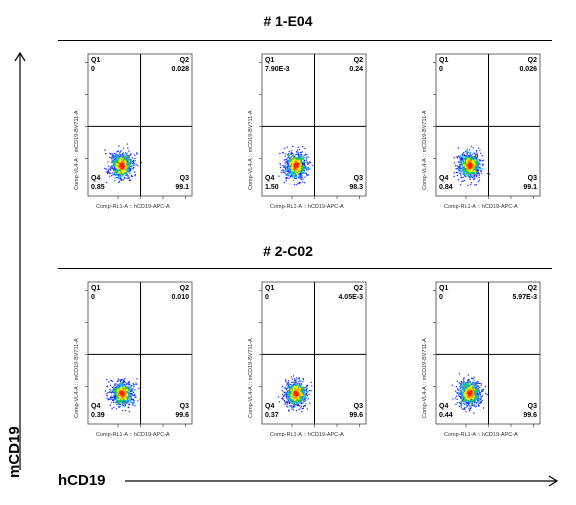 The width and height of the screenshot is (576, 505). What do you see at coordinates (528, 69) in the screenshot?
I see `q2-value: 0.026` at bounding box center [528, 69].